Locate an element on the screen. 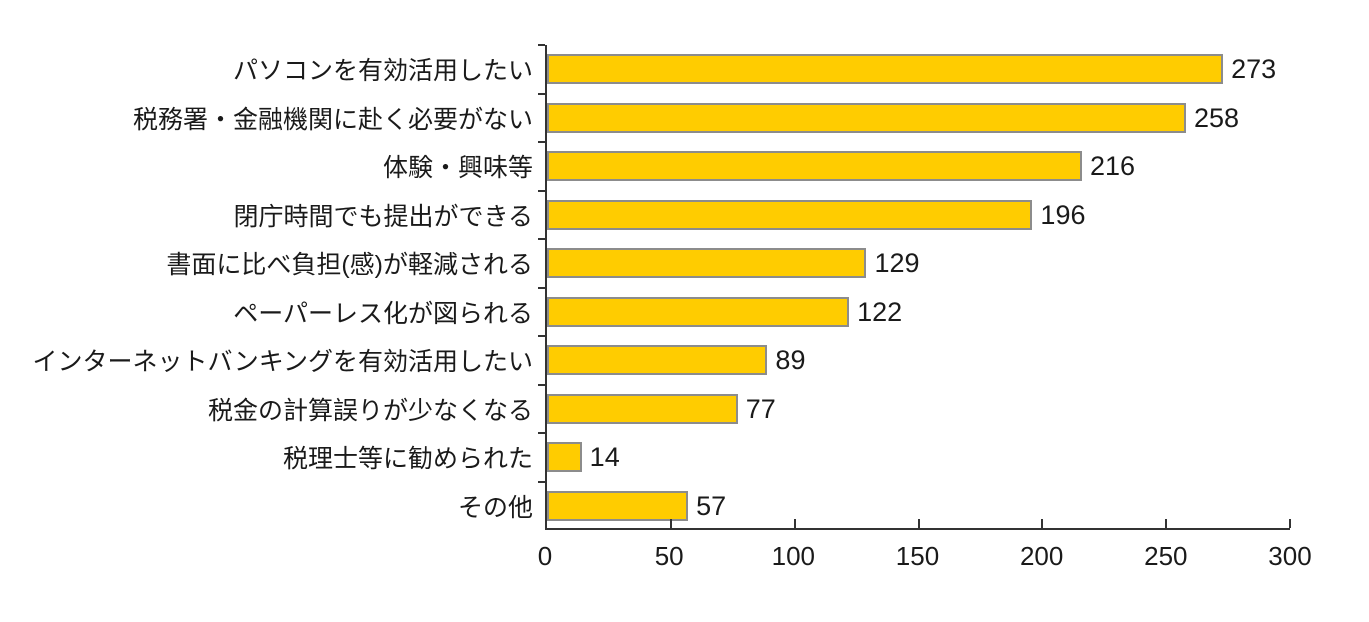 The width and height of the screenshot is (1369, 622). x-axis-tick-label: 150 is located at coordinates (917, 556).